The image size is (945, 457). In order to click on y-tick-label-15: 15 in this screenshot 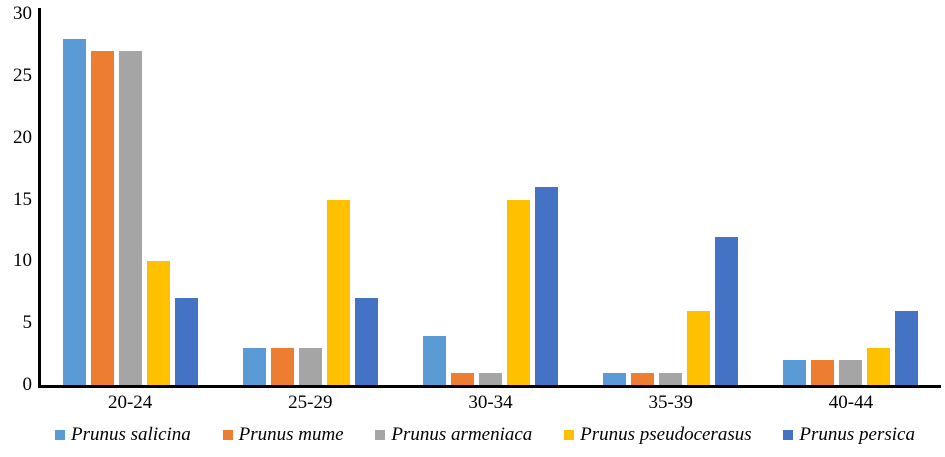, I will do `click(22, 199)`.